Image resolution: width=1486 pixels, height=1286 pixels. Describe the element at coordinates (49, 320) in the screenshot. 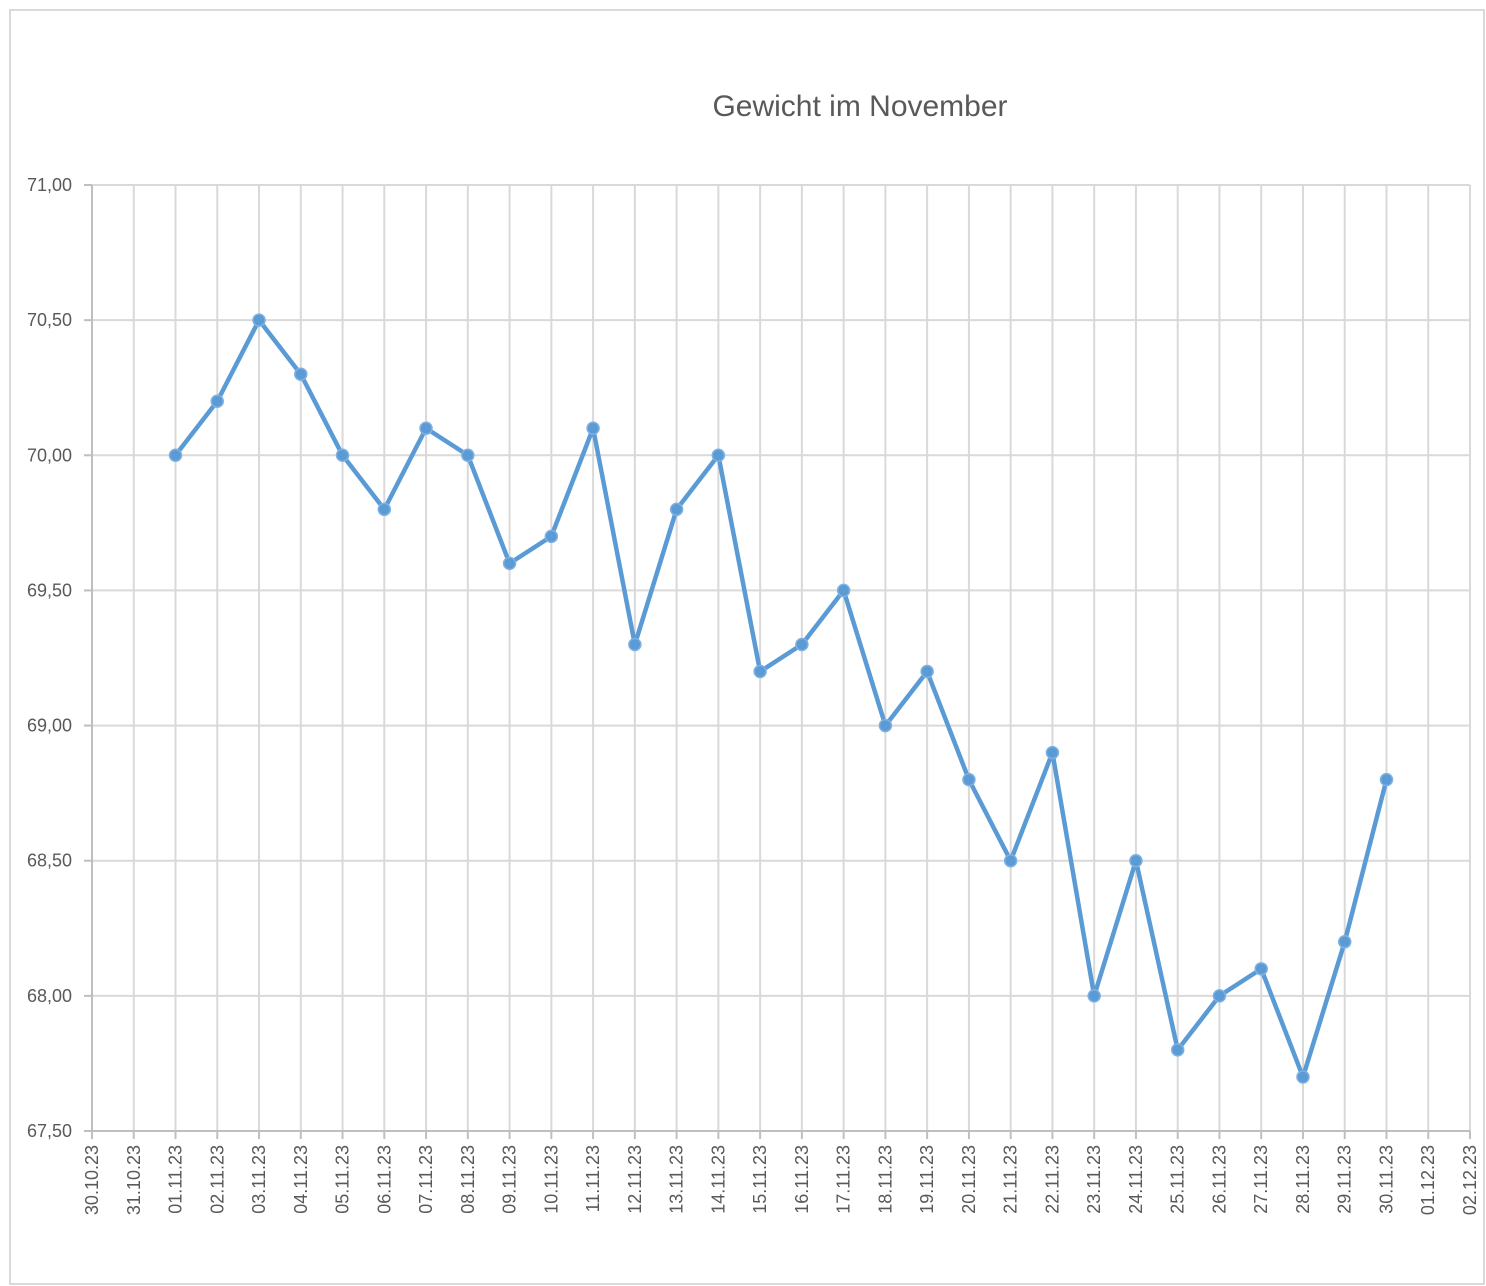

I see `y-tick-label: 70,50` at that location.